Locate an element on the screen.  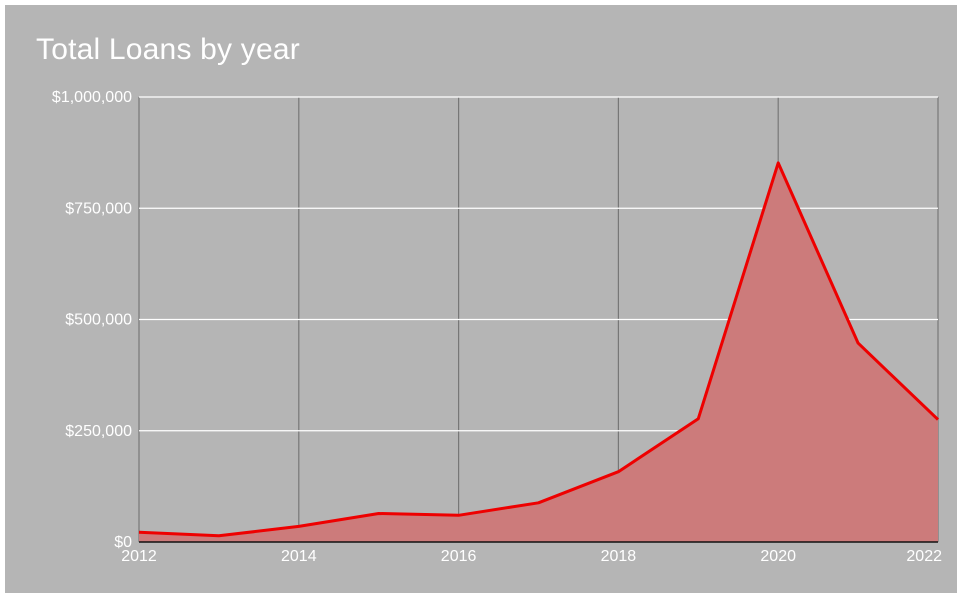
x-tick-label: 2016 is located at coordinates (459, 556).